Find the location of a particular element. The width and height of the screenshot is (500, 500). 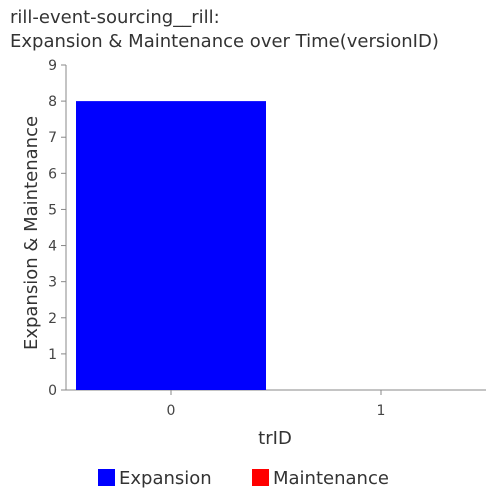

legend-swatch-maintenance is located at coordinates (260, 477).